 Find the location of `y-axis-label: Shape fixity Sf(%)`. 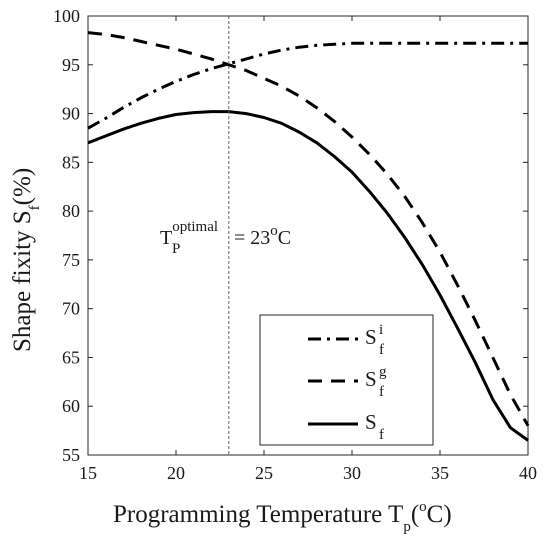

y-axis-label: Shape fixity Sf(%) is located at coordinates (26, 260).